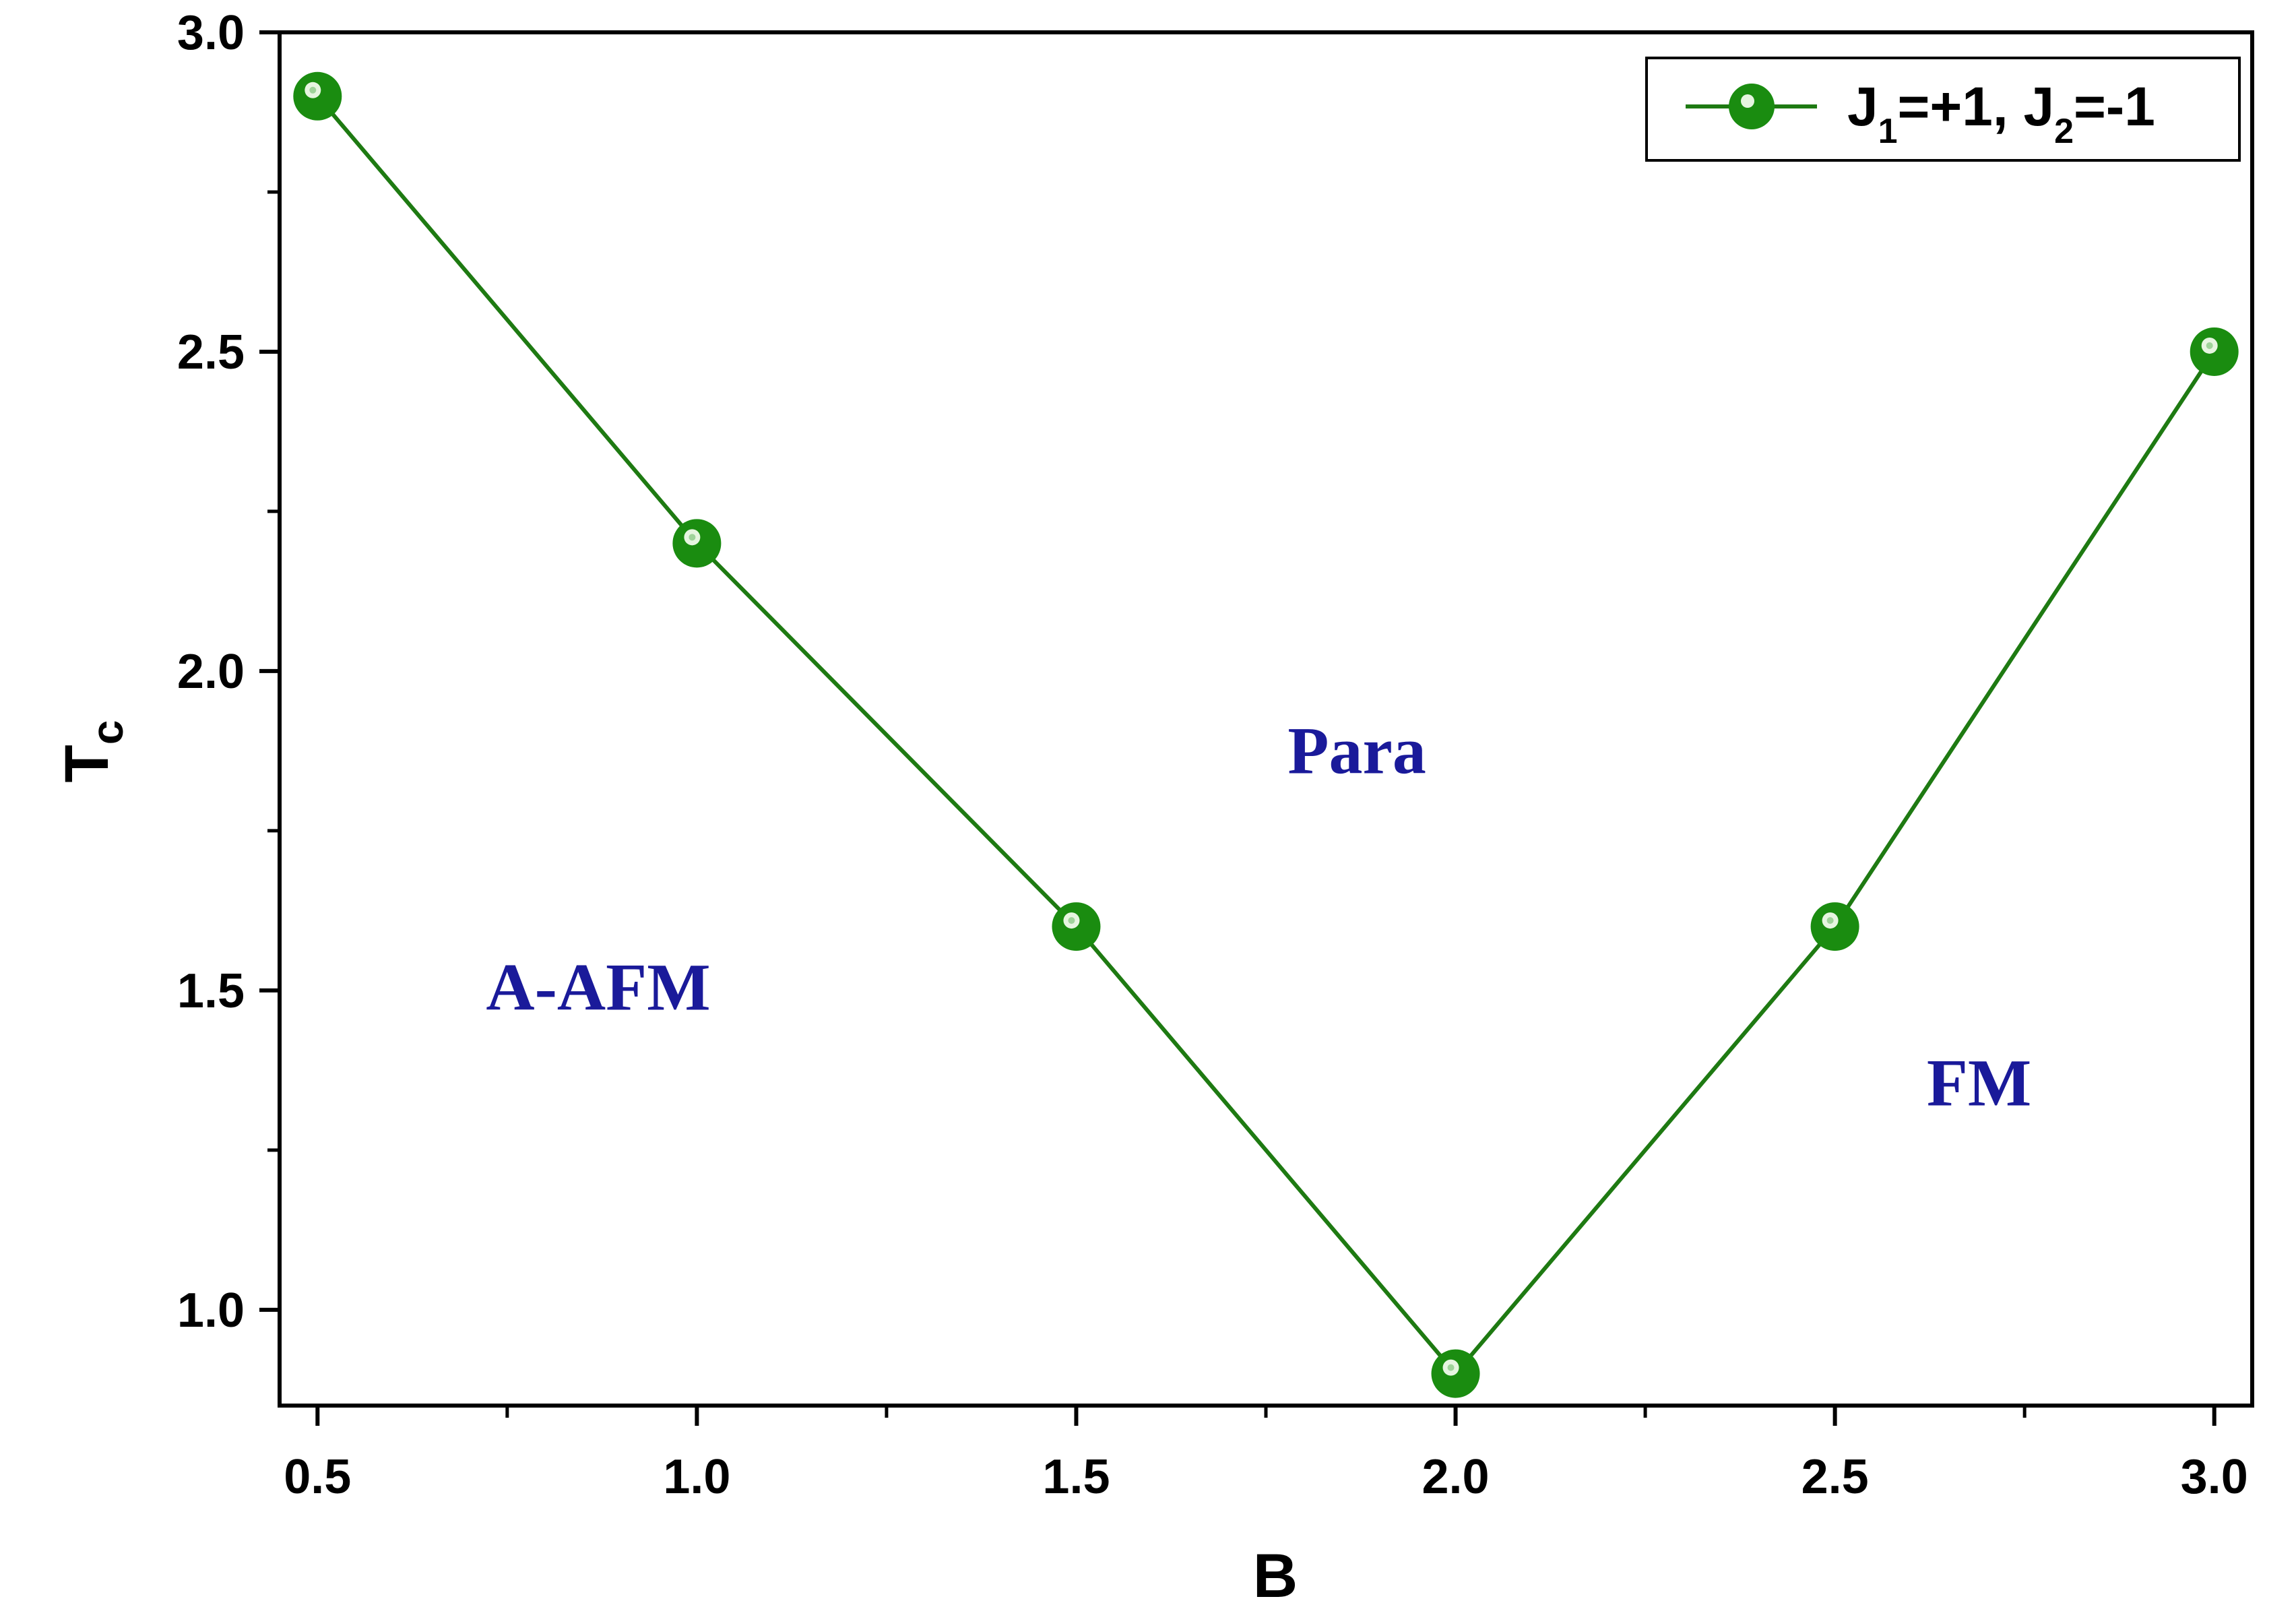  What do you see at coordinates (1976, 106) in the screenshot?
I see `legend-label-mid: =+1, J` at bounding box center [1976, 106].